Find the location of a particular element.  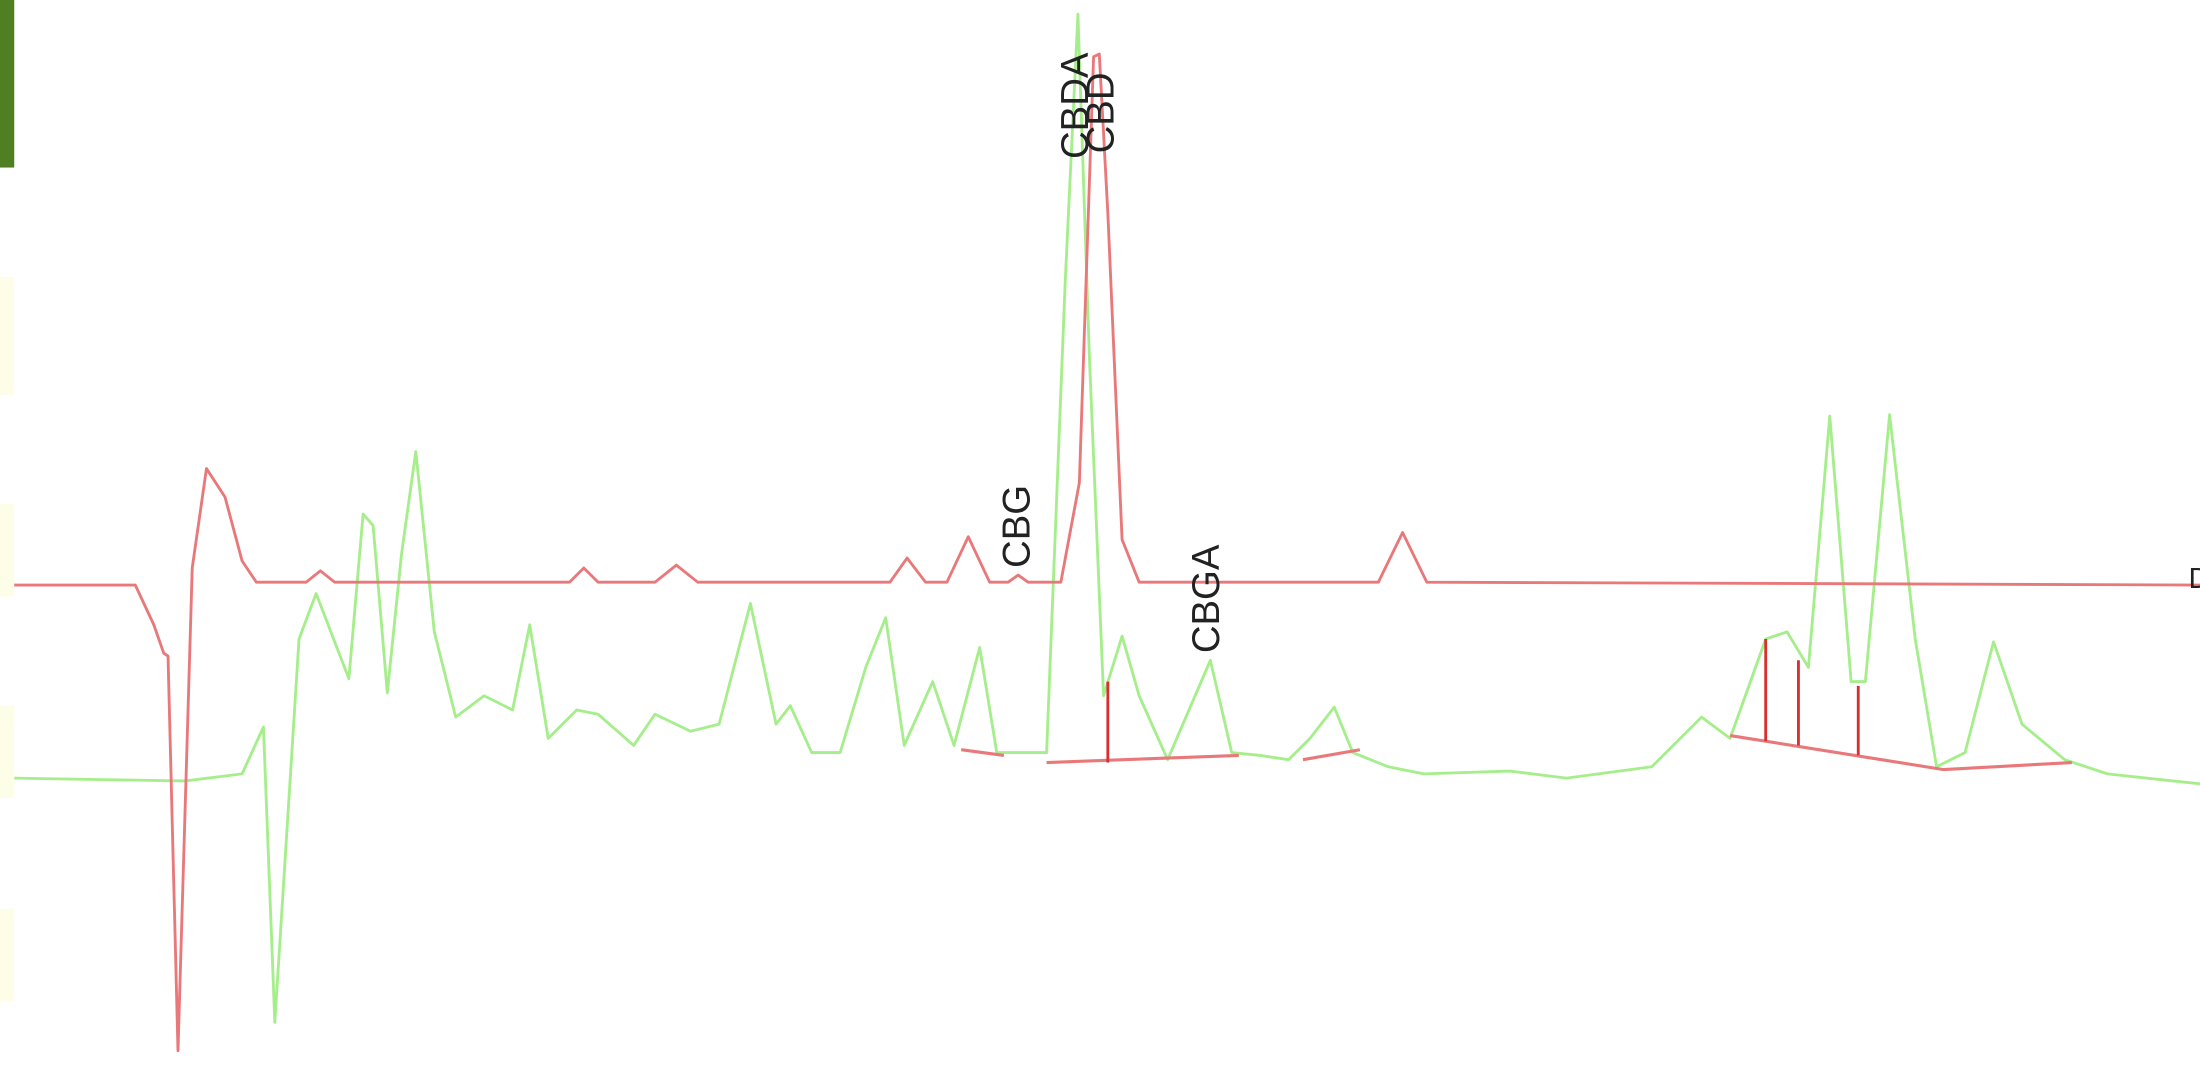

peak-label: CBG is located at coordinates (1017, 526).